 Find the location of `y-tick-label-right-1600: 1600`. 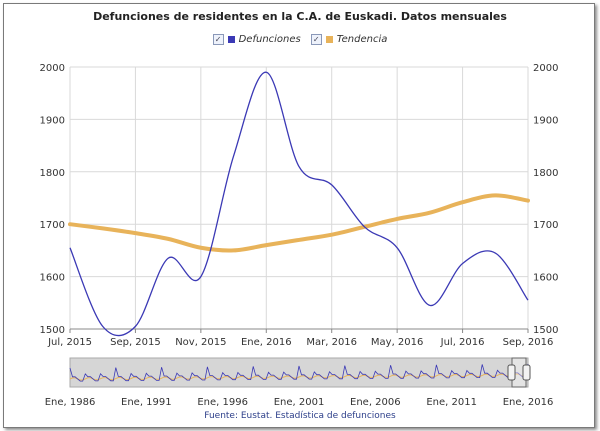

y-tick-label-right-1600: 1600 is located at coordinates (545, 278).